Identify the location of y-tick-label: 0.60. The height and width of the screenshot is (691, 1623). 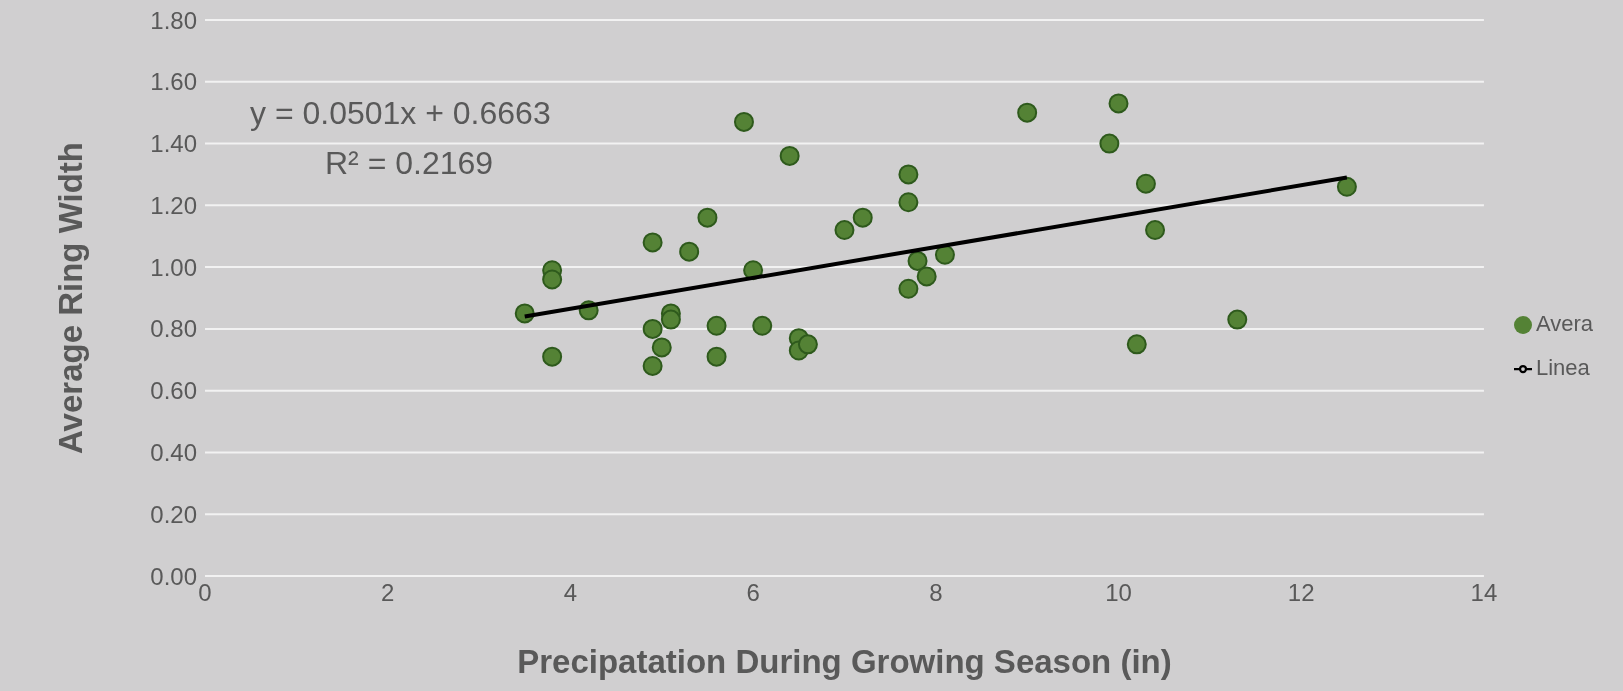
(173, 391).